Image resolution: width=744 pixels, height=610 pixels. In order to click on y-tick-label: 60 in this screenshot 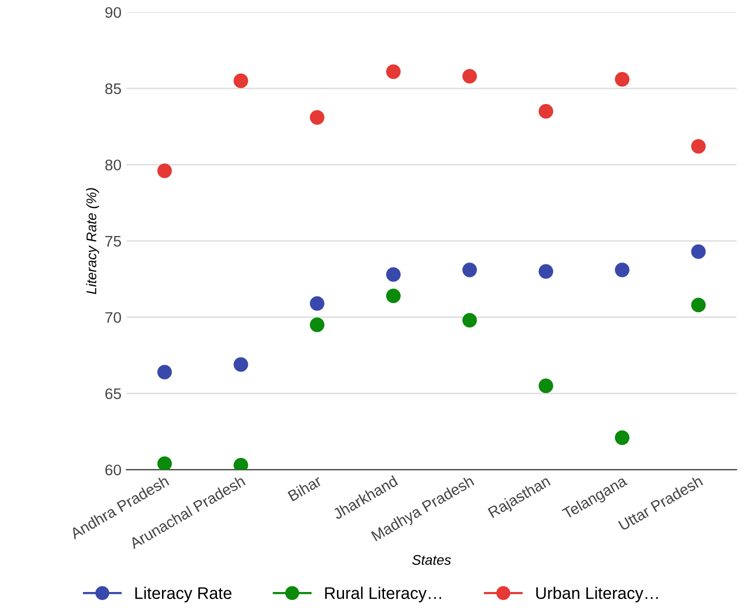, I will do `click(113, 470)`.